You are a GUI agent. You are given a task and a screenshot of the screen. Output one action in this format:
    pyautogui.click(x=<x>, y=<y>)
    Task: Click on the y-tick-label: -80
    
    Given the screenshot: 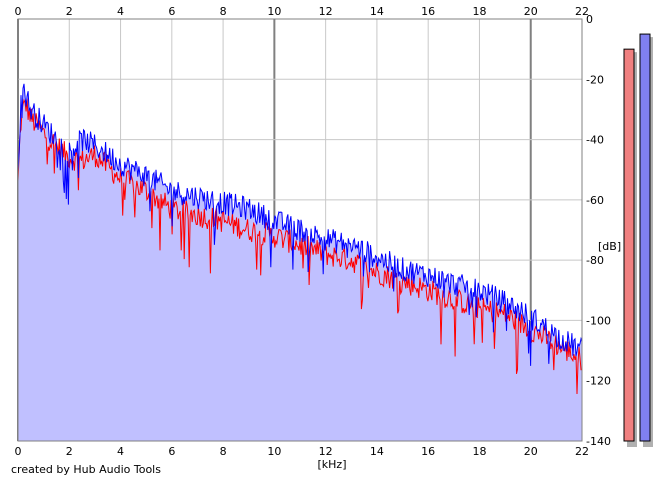 What is the action you would take?
    pyautogui.click(x=595, y=260)
    